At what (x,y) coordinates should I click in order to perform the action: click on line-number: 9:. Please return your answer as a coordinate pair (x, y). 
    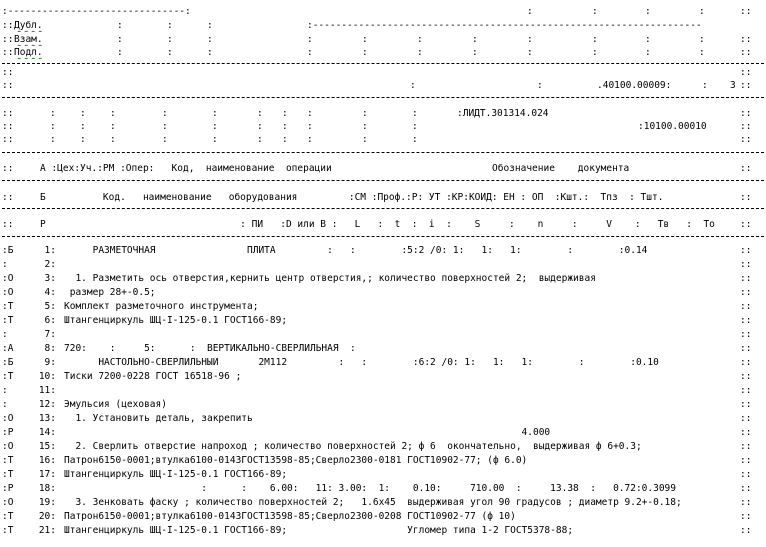
    Looking at the image, I should click on (50, 362).